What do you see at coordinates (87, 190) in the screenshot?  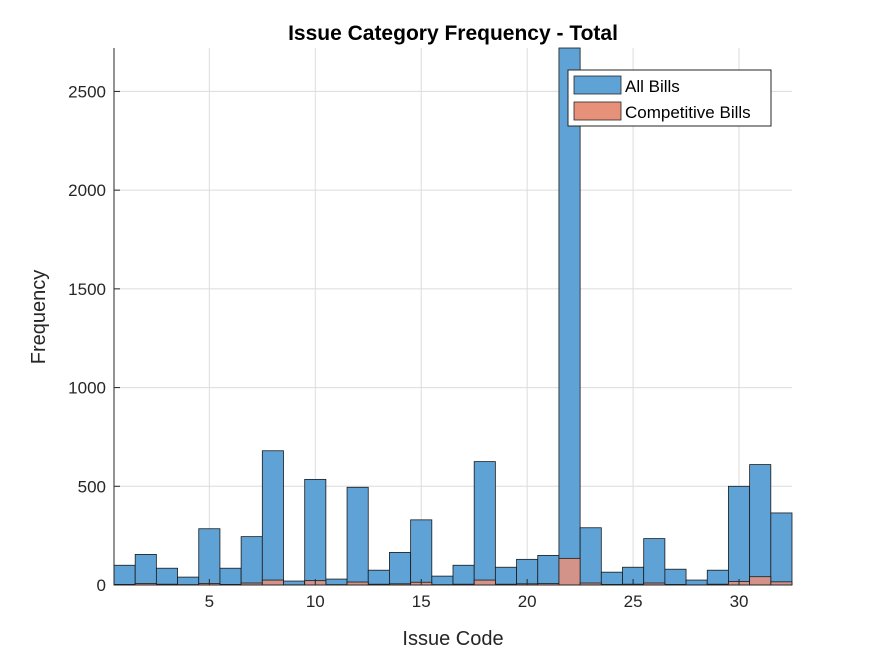 I see `y-tick-label: 2000` at bounding box center [87, 190].